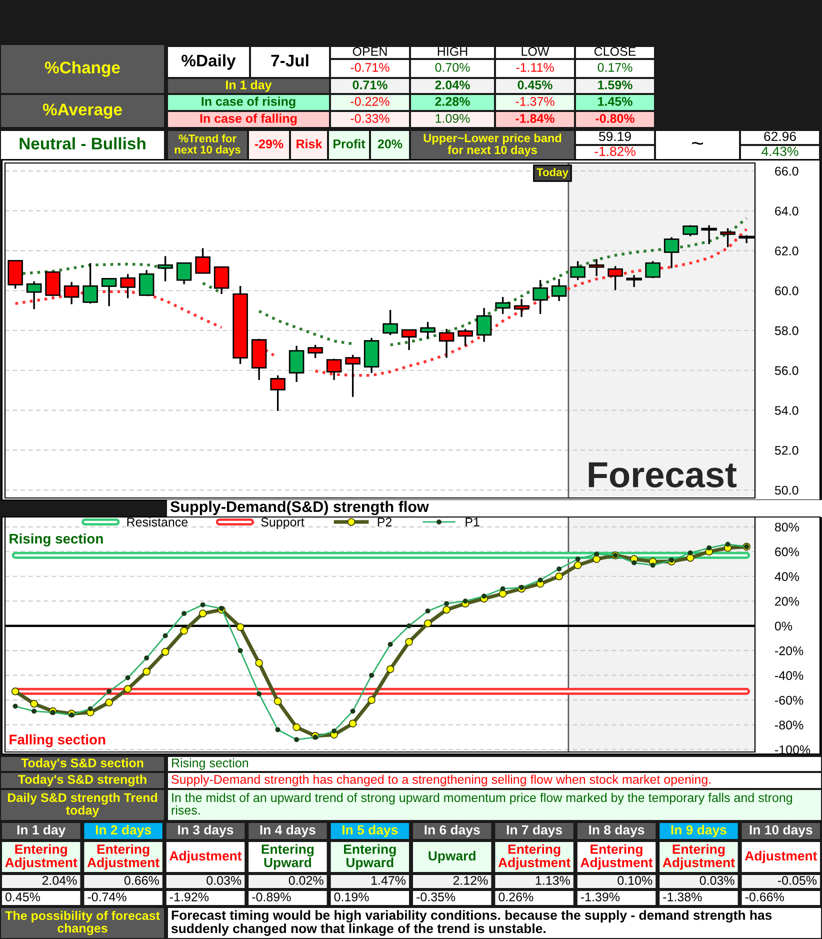 The height and width of the screenshot is (939, 822). Describe the element at coordinates (452, 67) in the screenshot. I see `text: 0.70%` at that location.